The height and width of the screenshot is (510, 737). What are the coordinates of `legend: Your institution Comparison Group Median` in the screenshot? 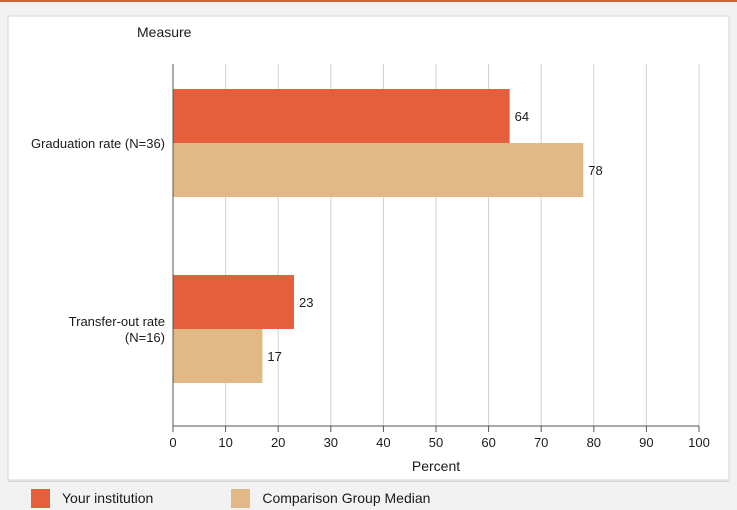 It's located at (269, 498).